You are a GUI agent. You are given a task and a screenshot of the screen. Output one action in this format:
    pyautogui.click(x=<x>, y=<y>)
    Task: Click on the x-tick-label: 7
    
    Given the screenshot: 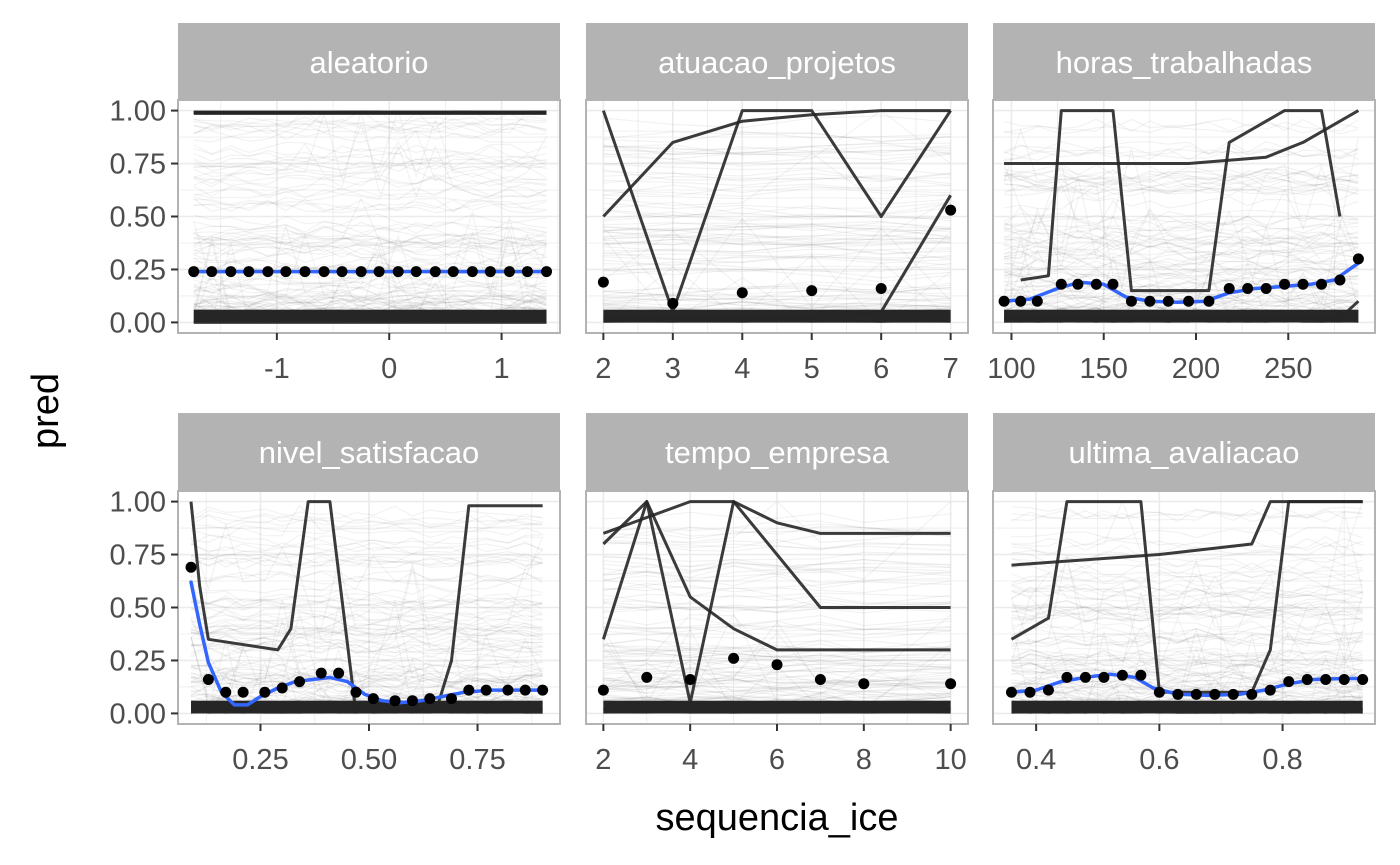 What is the action you would take?
    pyautogui.click(x=951, y=369)
    